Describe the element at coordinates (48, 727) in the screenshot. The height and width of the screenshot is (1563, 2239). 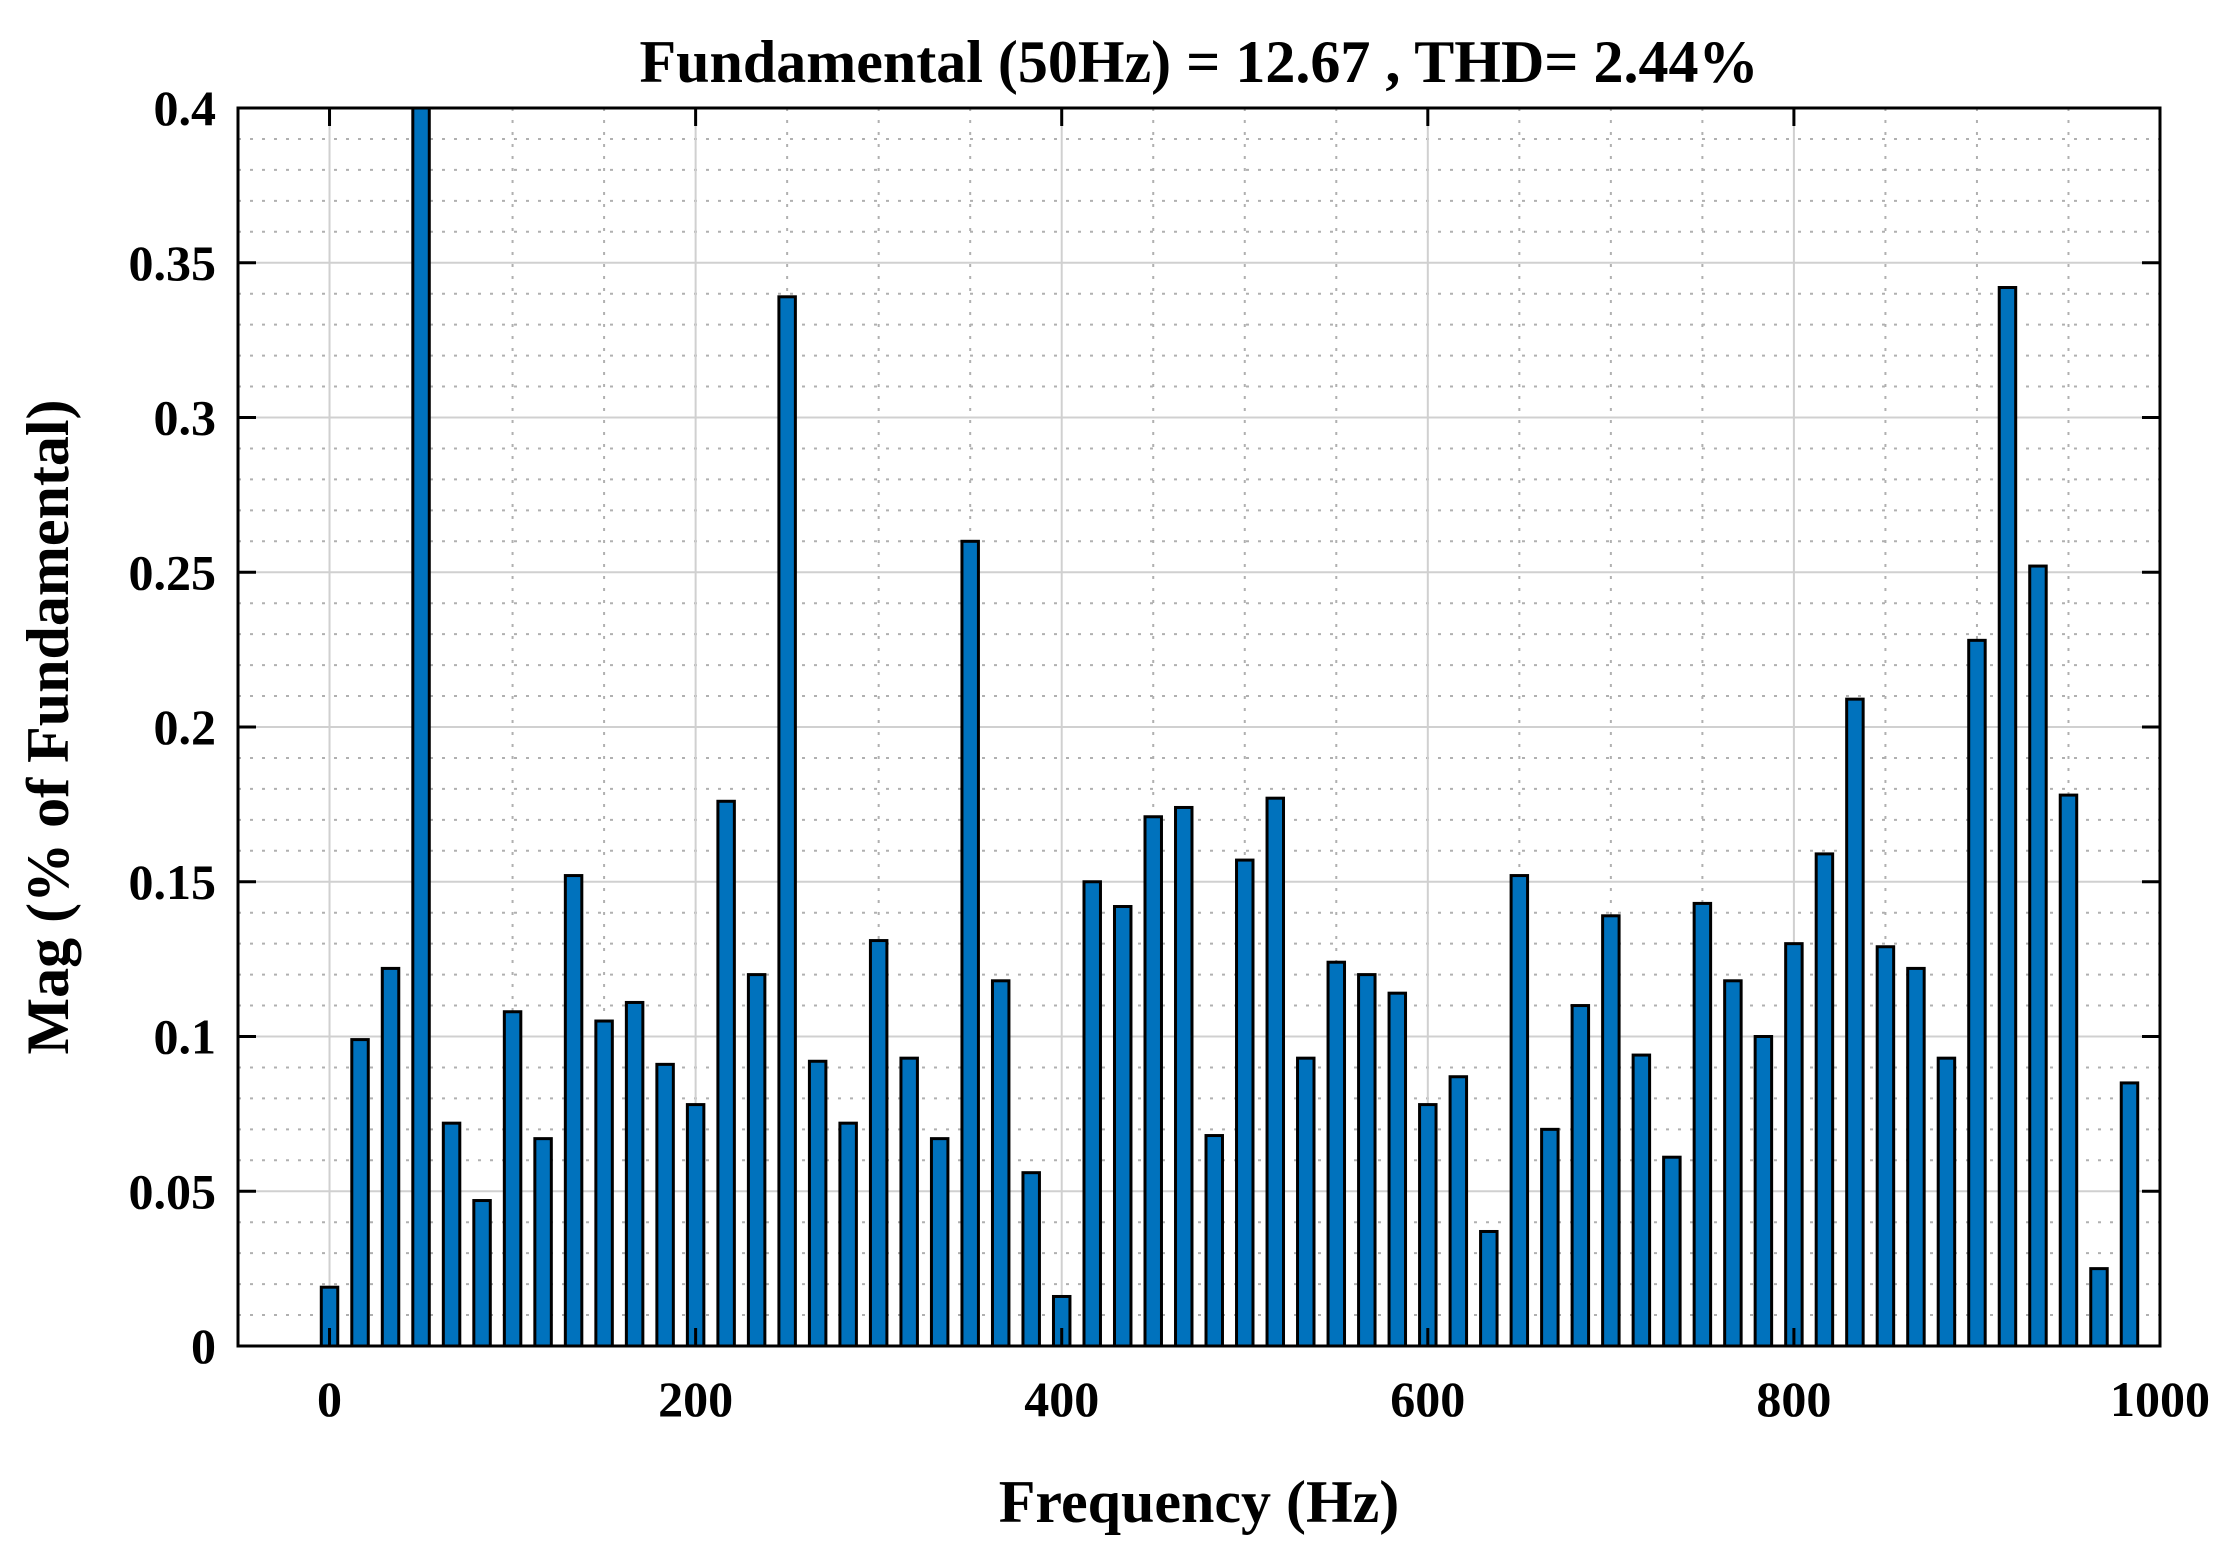
I see `y-axis-label: Mag (% of Fundamental)` at that location.